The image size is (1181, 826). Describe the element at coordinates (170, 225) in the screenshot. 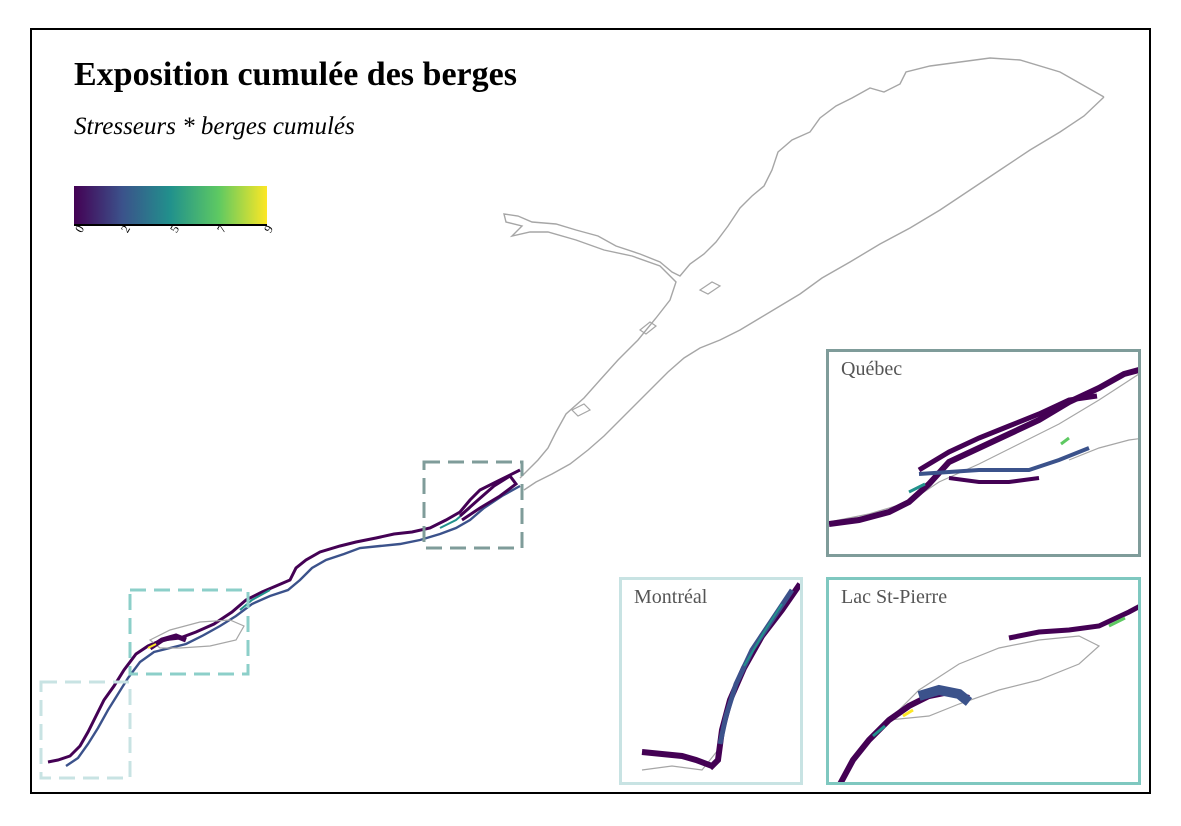

I see `legend-axis` at that location.